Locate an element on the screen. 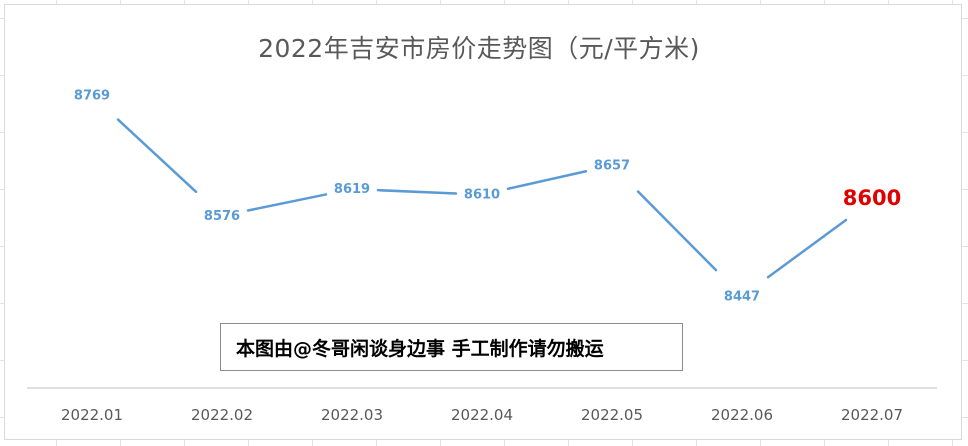  data-label: 8610 is located at coordinates (482, 195).